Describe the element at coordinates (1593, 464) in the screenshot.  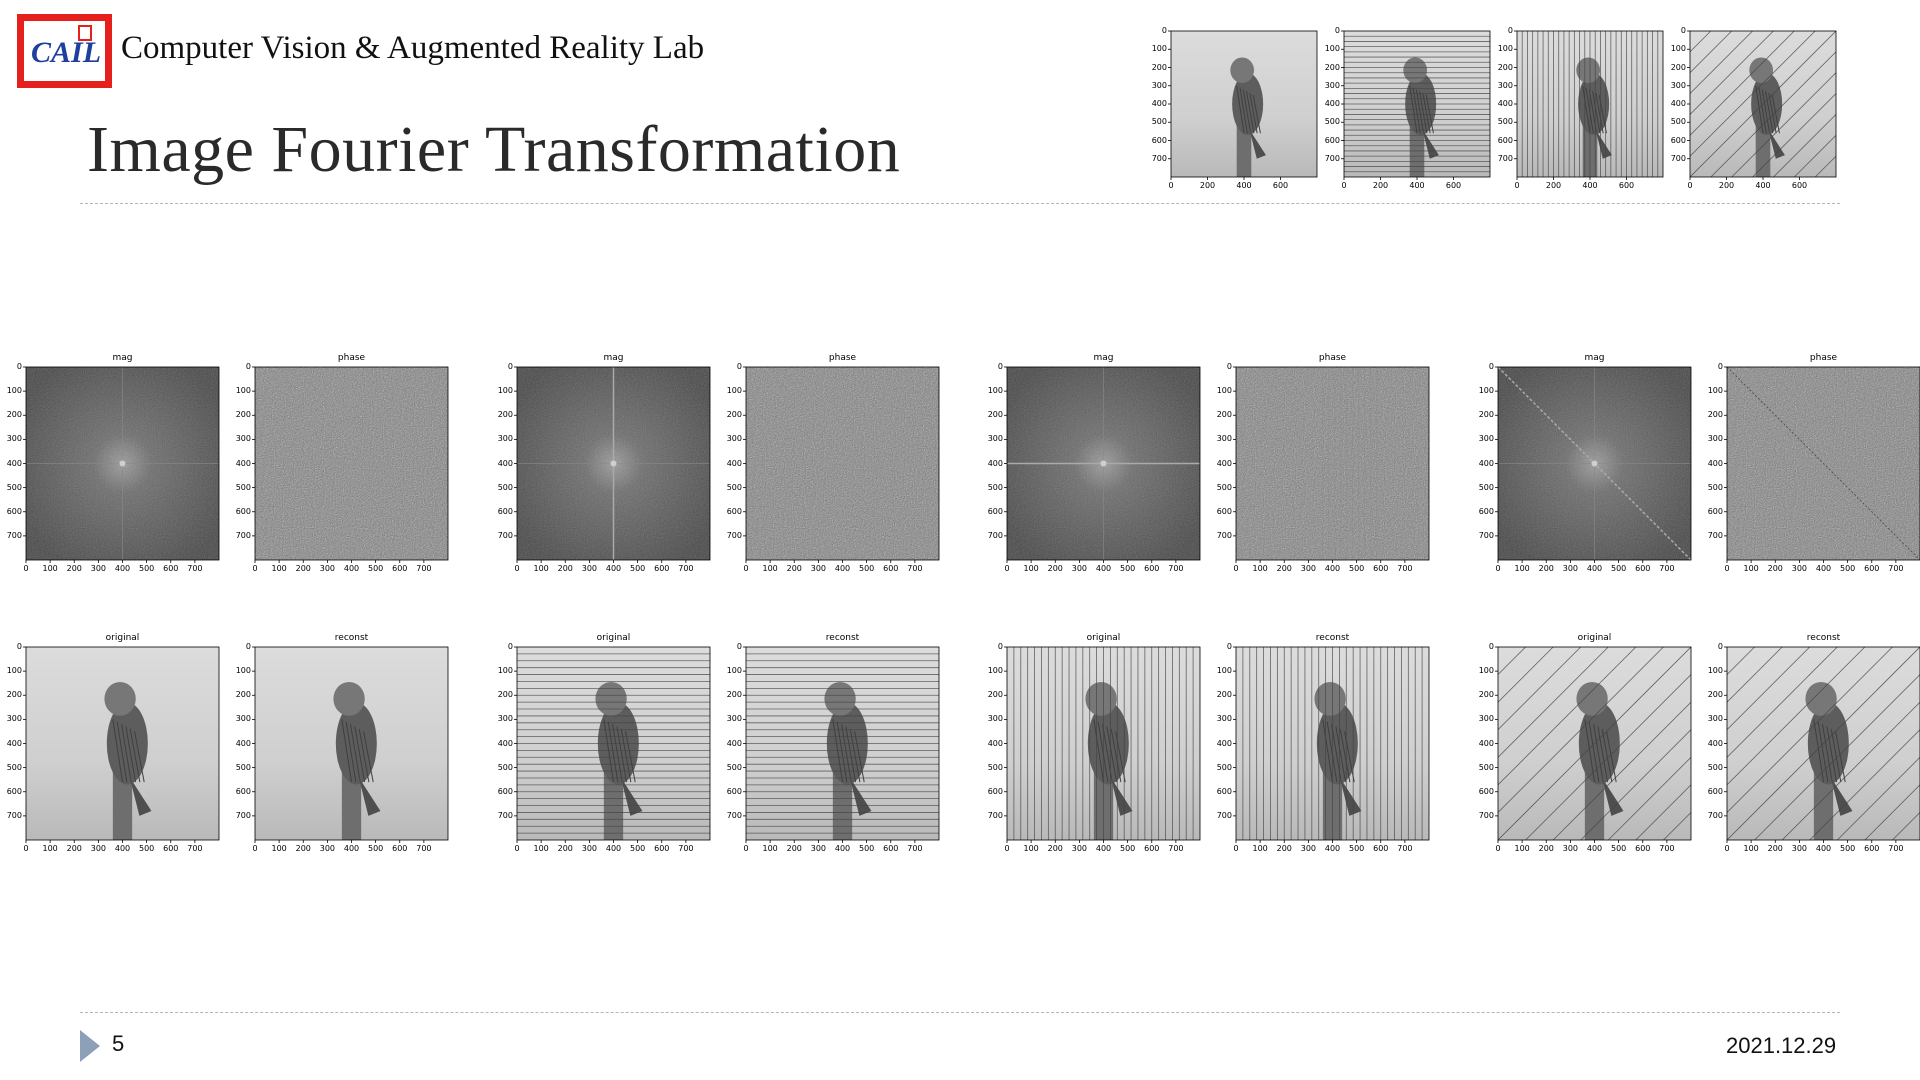
I see `panel-mag-diagonal-image` at that location.